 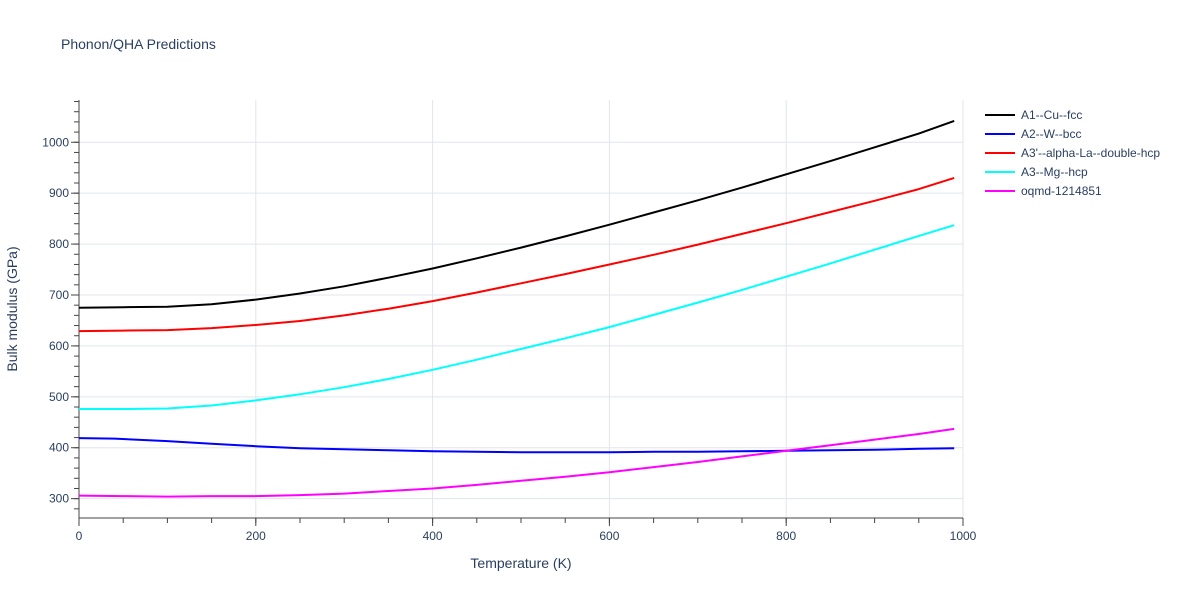 I want to click on x-axis-title: Temperature (K), so click(x=520, y=563).